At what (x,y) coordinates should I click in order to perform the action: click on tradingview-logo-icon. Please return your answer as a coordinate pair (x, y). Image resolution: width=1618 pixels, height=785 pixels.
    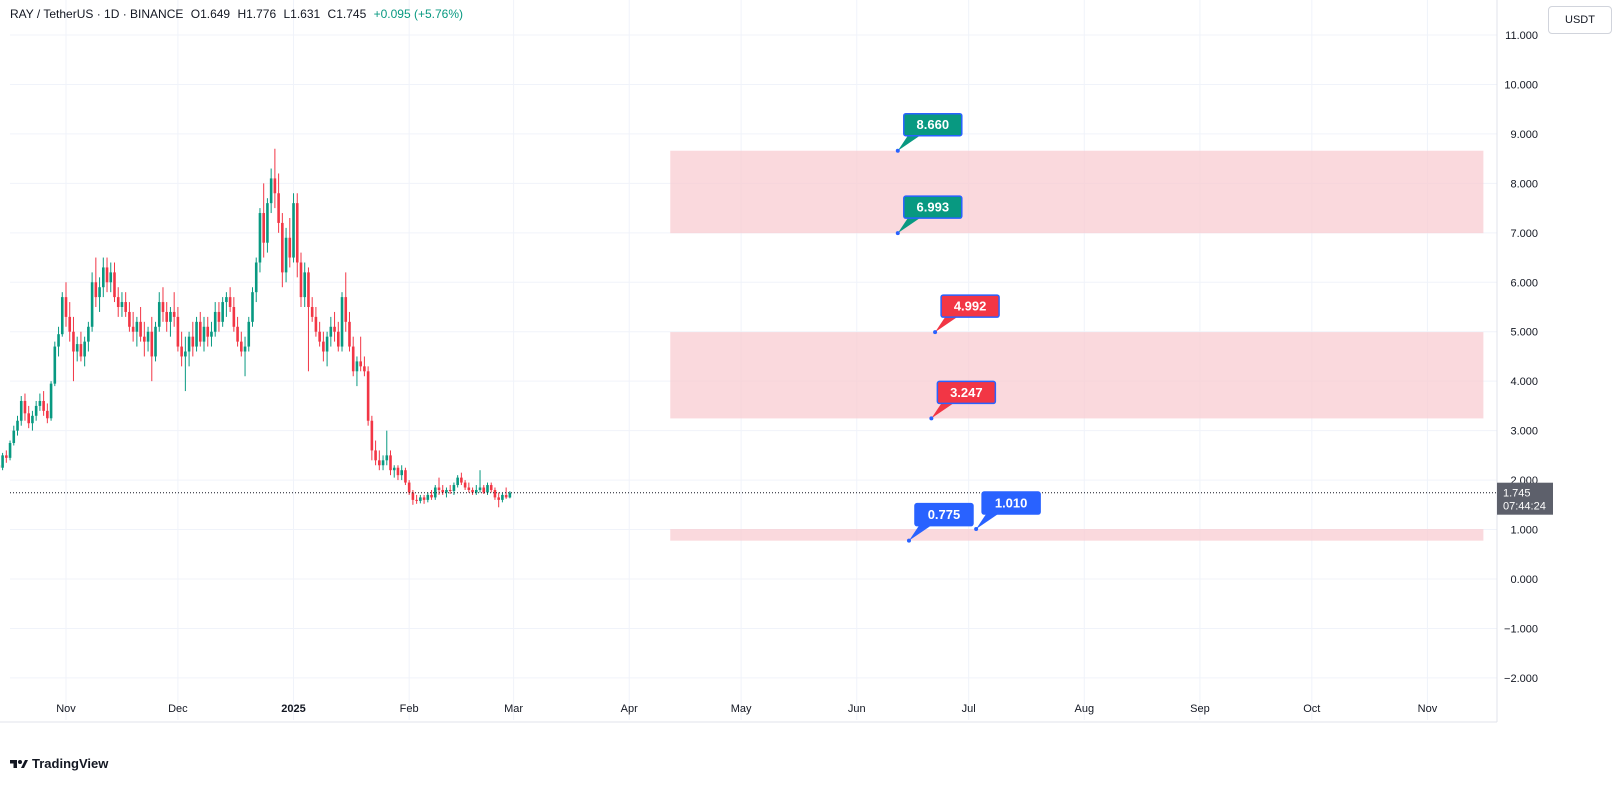
    Looking at the image, I should click on (19, 764).